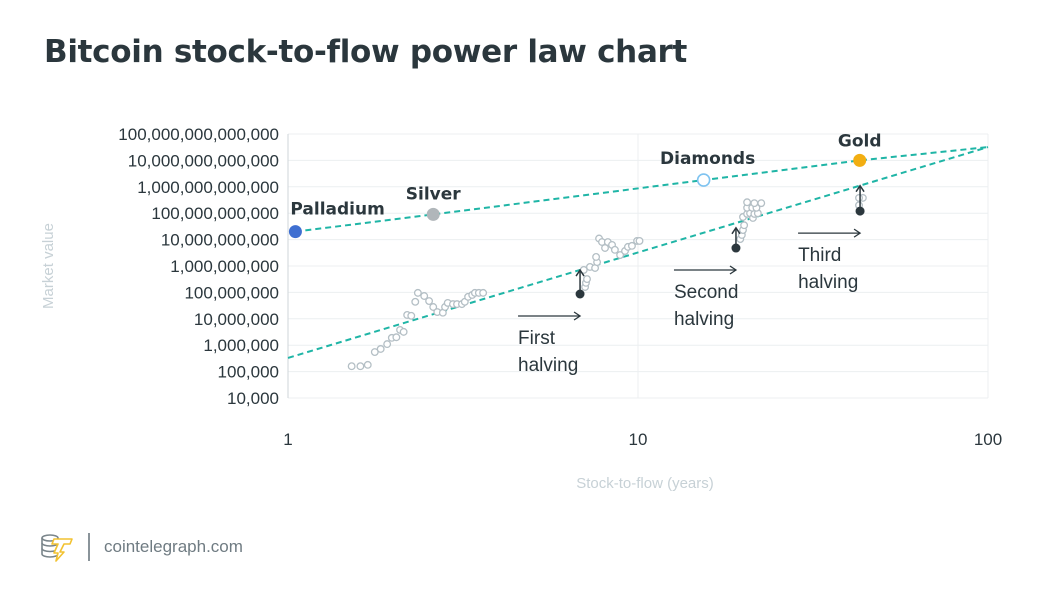 This screenshot has width=1050, height=600. I want to click on site-link: cointelegraph.com, so click(173, 546).